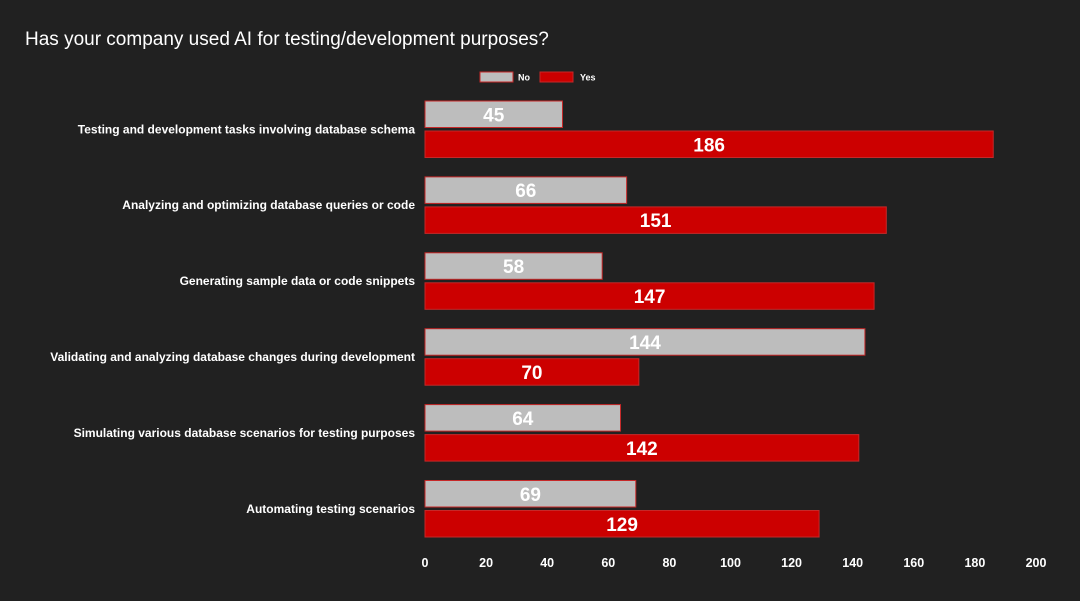  What do you see at coordinates (524, 78) in the screenshot?
I see `legend-label-no: No` at bounding box center [524, 78].